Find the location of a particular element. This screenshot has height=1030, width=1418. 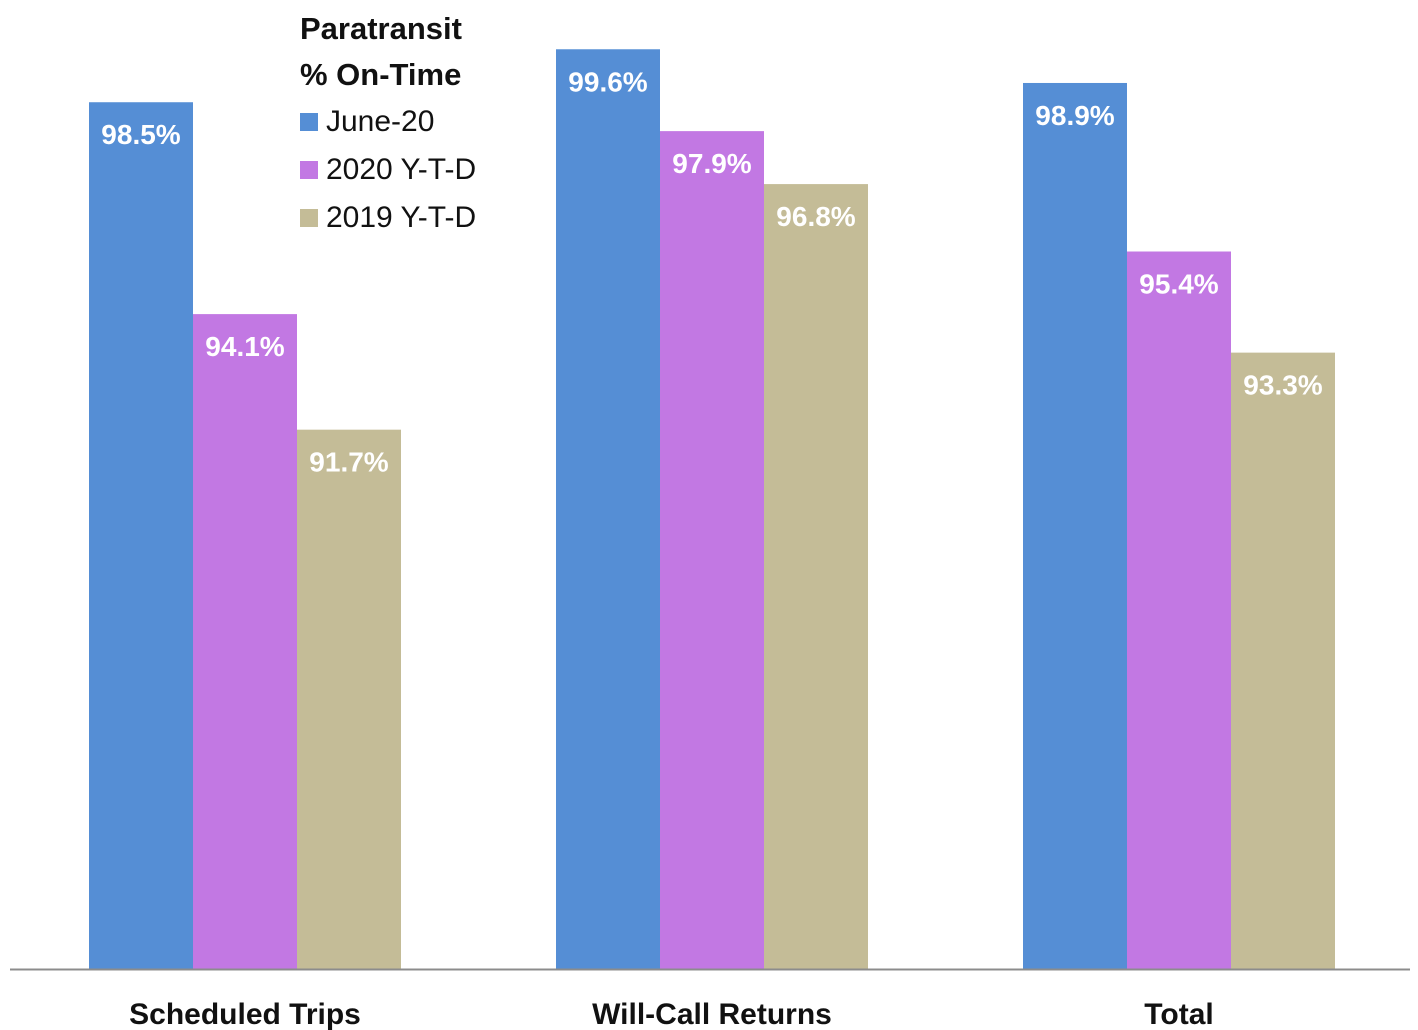

legend-item-2019-ytd: 2019 Y-T-D is located at coordinates (388, 218).